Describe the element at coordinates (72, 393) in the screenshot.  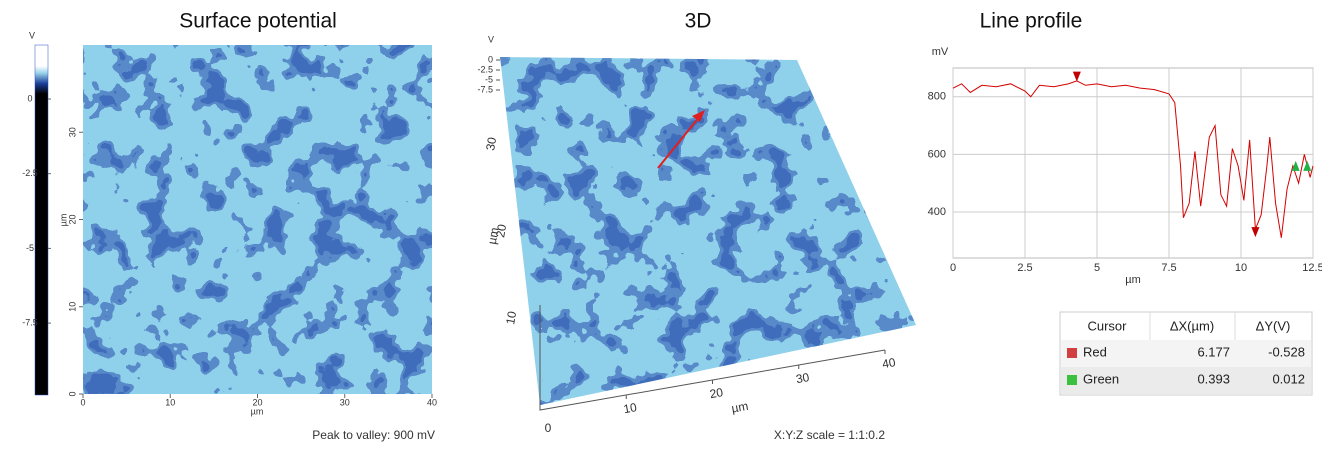
I see `y-tick-label: 0` at that location.